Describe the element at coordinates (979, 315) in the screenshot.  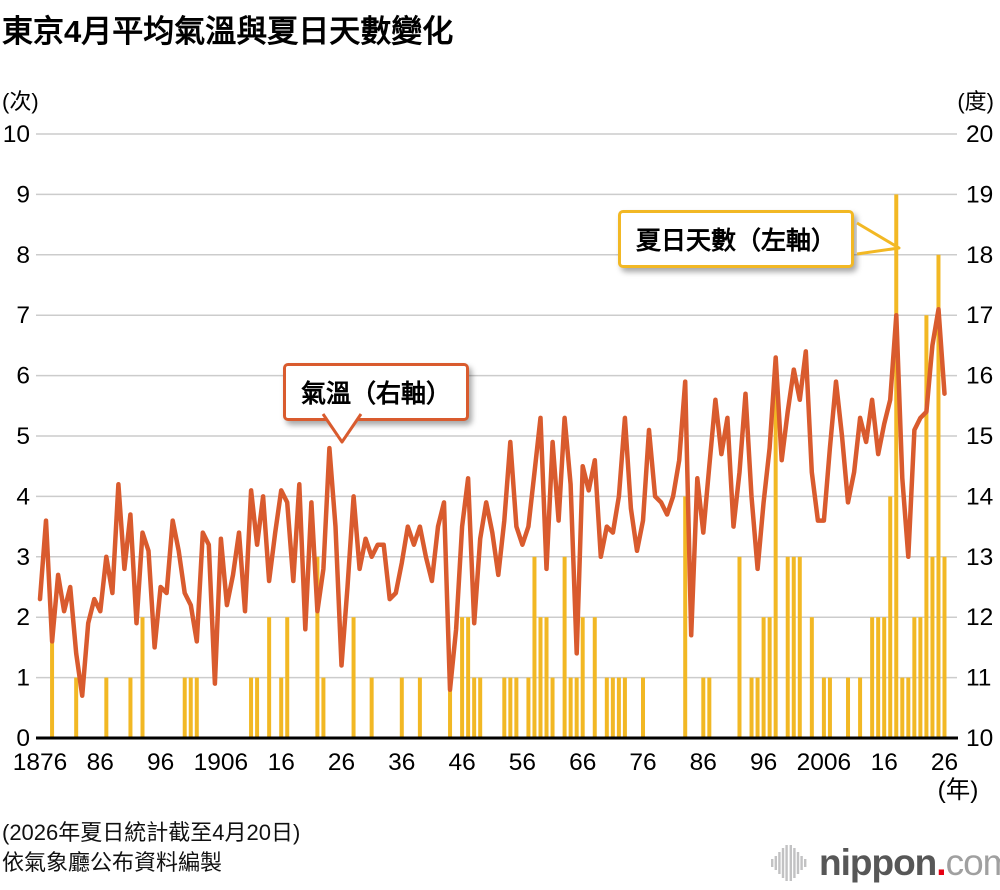
I see `right-axis-tick-label: 17` at that location.